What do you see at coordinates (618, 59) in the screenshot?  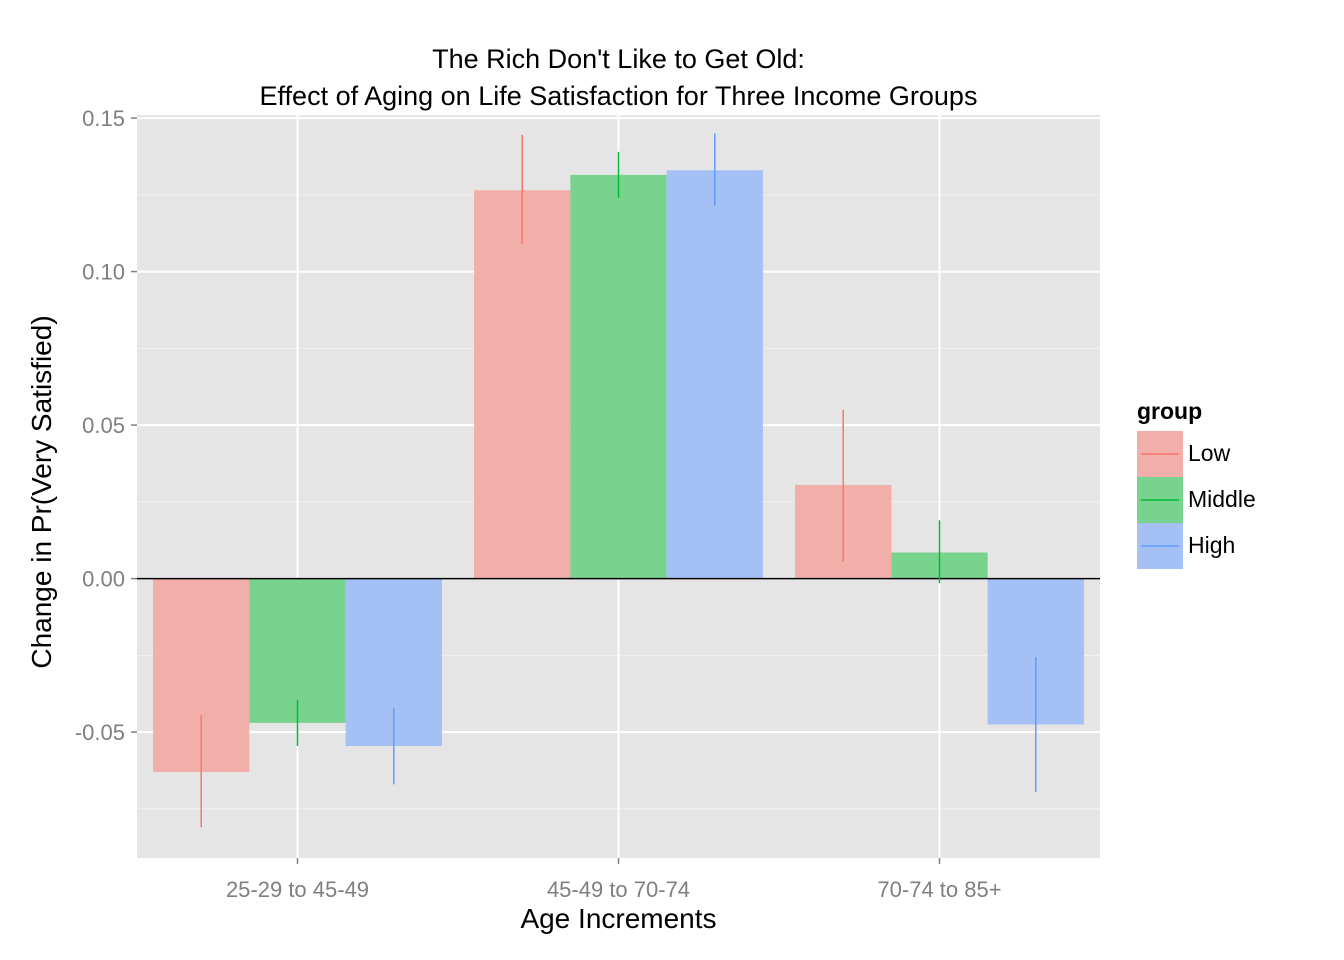 I see `chart-title-line-1: The Rich Don't Like to Get Old:` at bounding box center [618, 59].